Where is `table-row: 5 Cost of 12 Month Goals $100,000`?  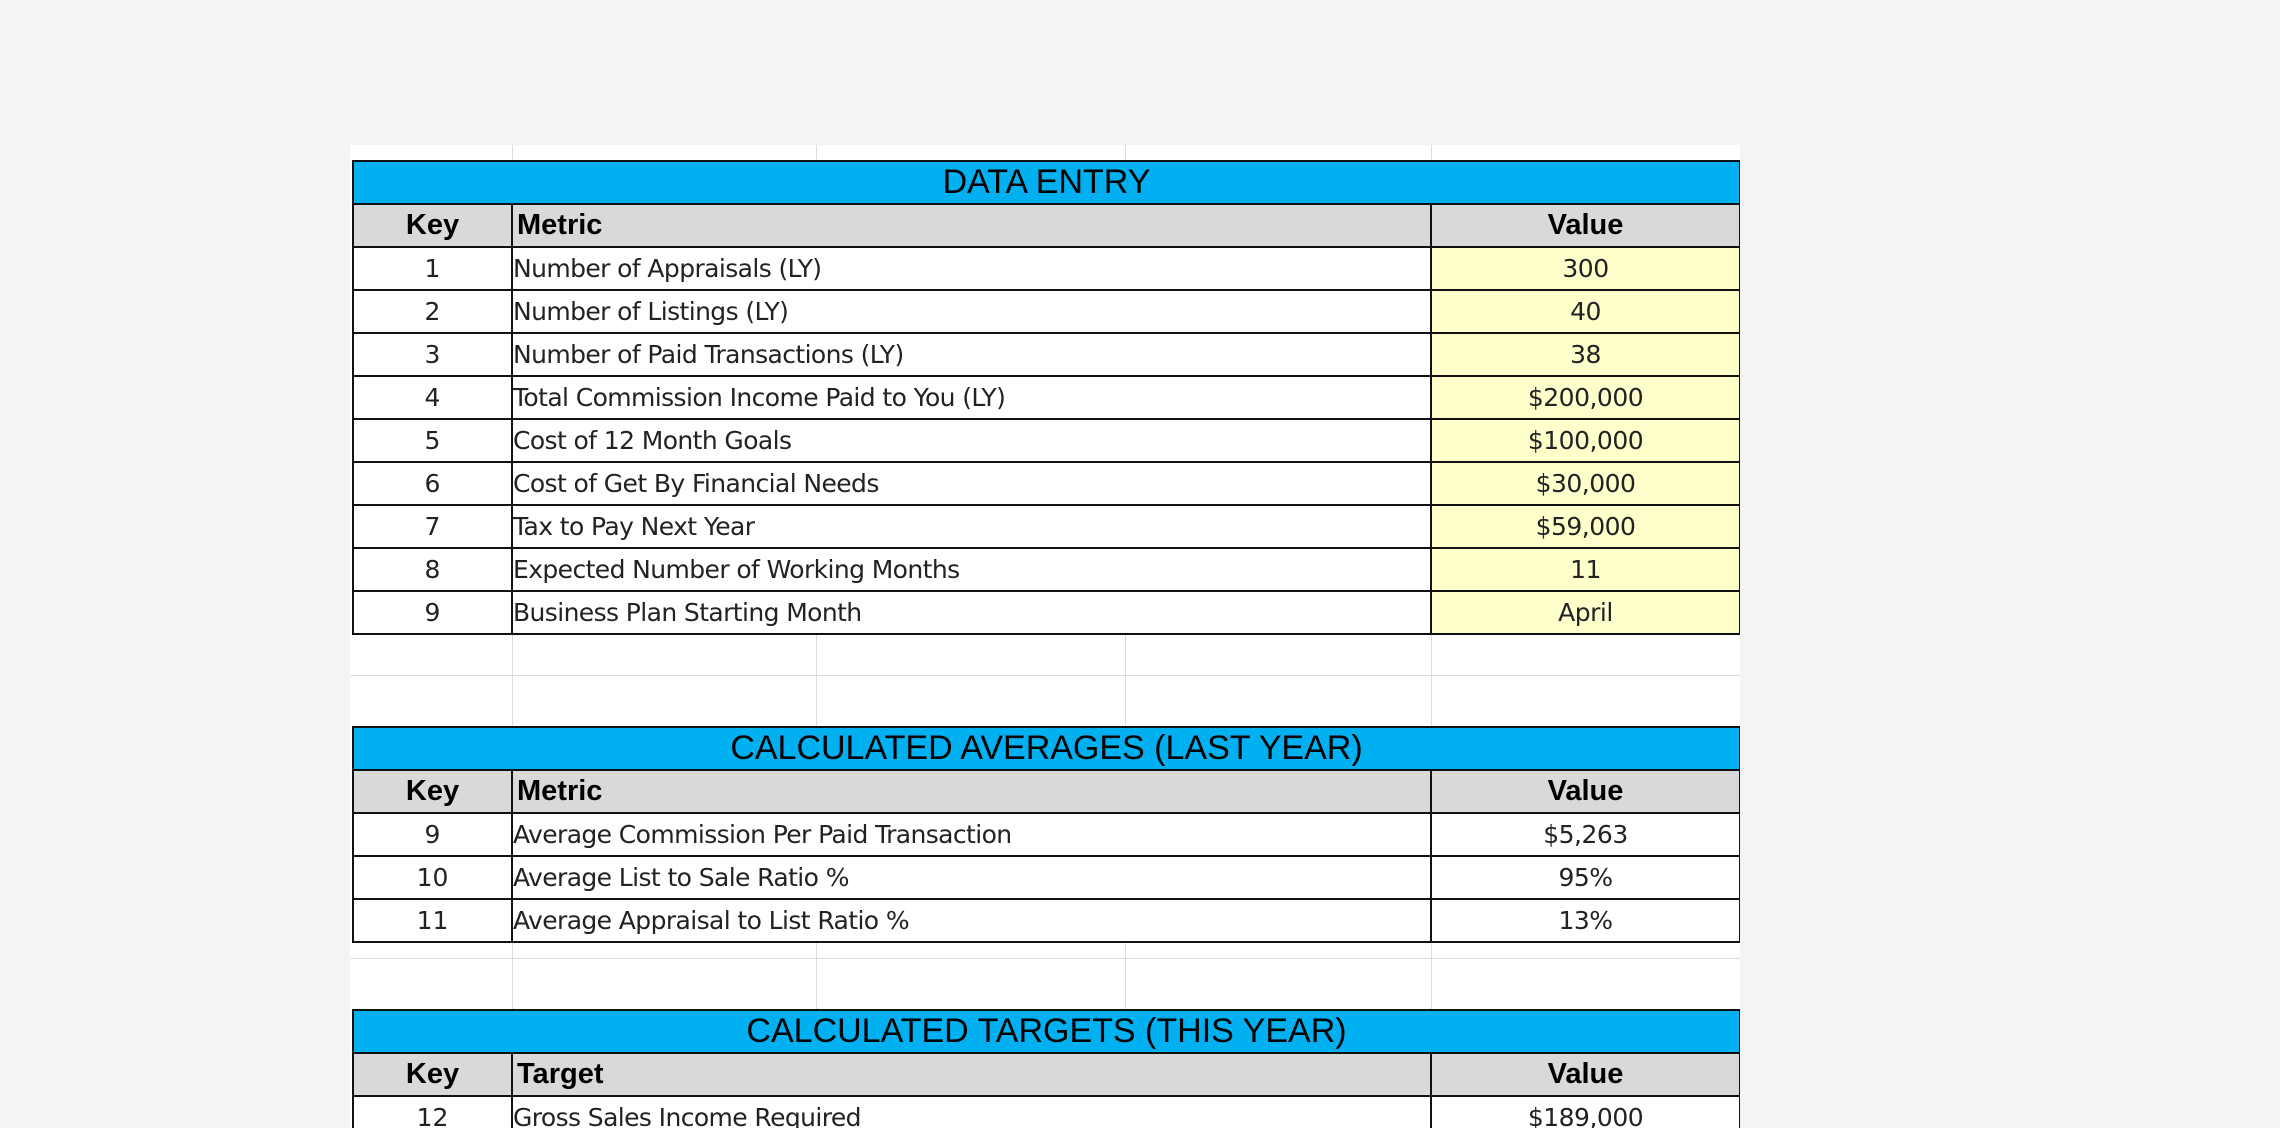
table-row: 5 Cost of 12 Month Goals $100,000 is located at coordinates (1046, 440).